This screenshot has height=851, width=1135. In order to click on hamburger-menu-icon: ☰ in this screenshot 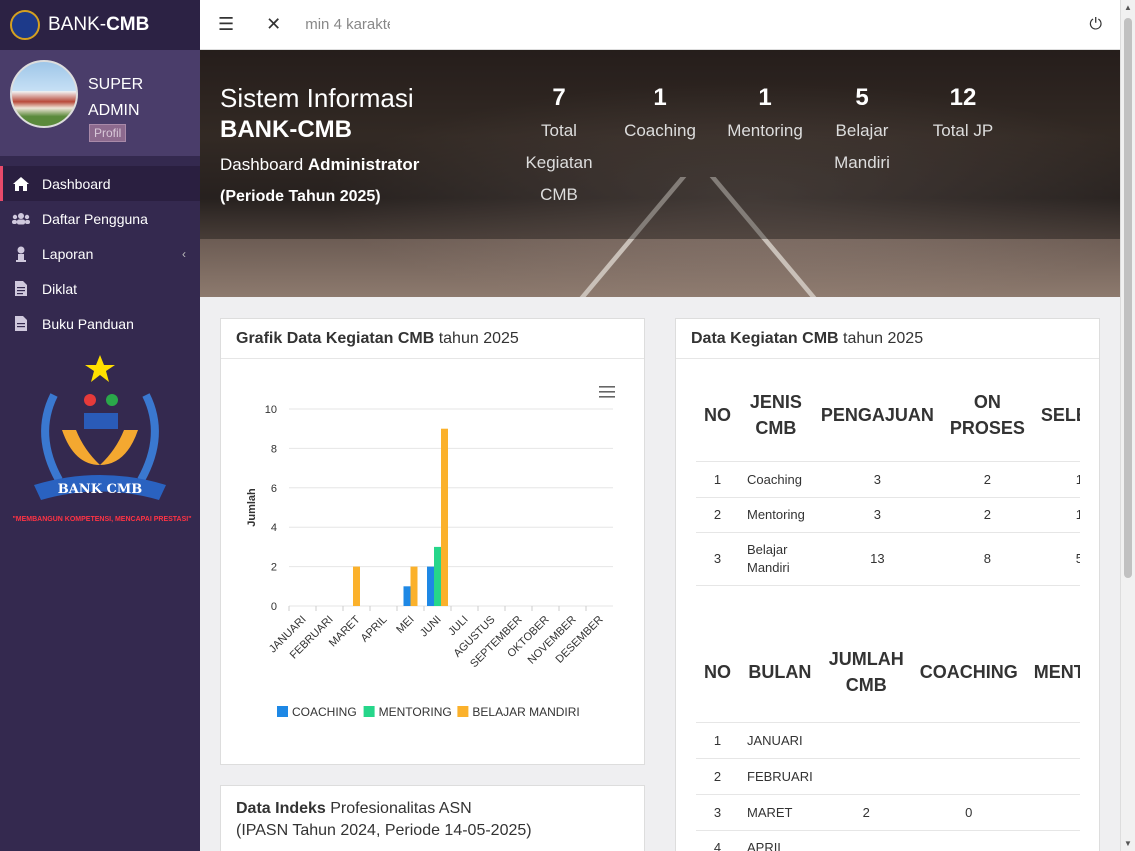, I will do `click(226, 24)`.